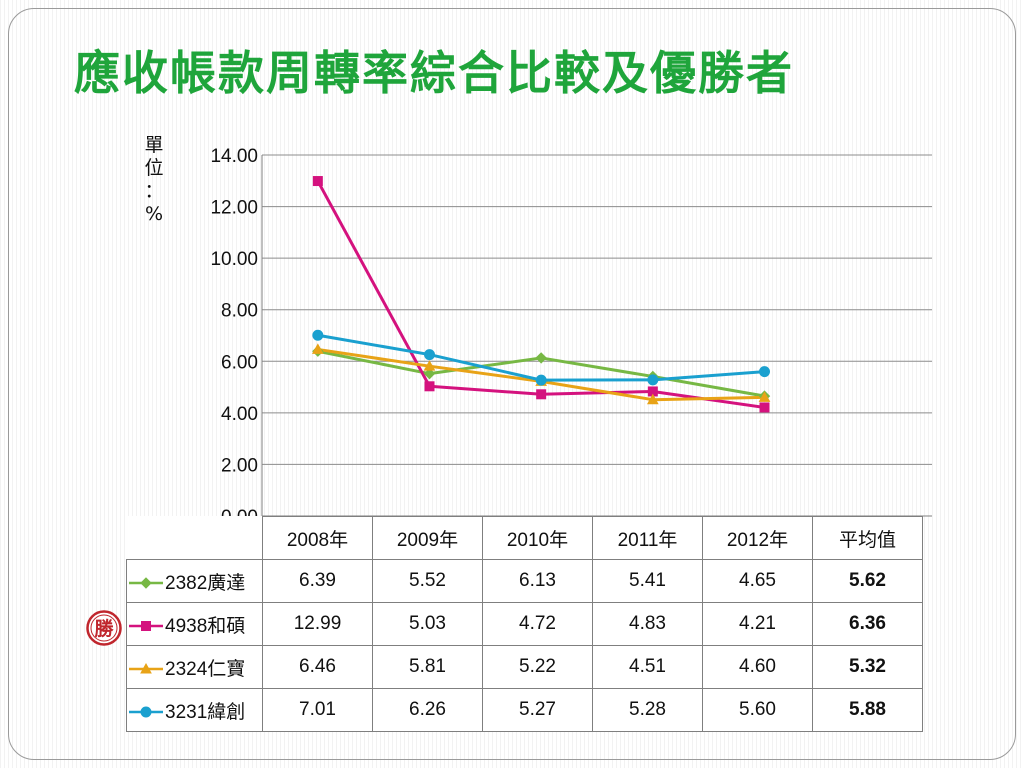  Describe the element at coordinates (647, 581) in the screenshot. I see `data-cell: 5.41` at that location.